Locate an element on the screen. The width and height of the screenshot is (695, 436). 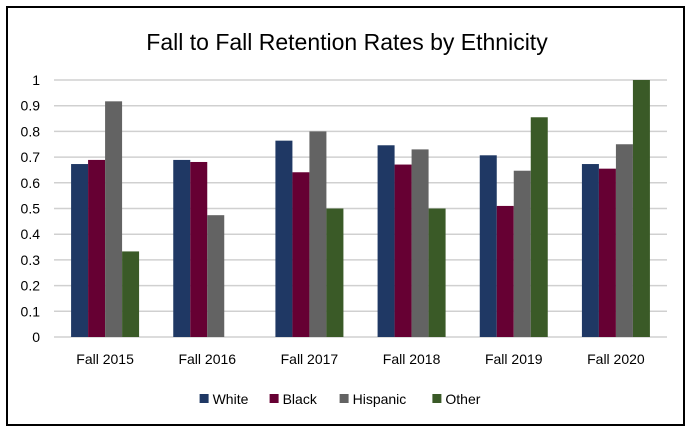
bar-hispanic-fall-2016 is located at coordinates (216, 276).